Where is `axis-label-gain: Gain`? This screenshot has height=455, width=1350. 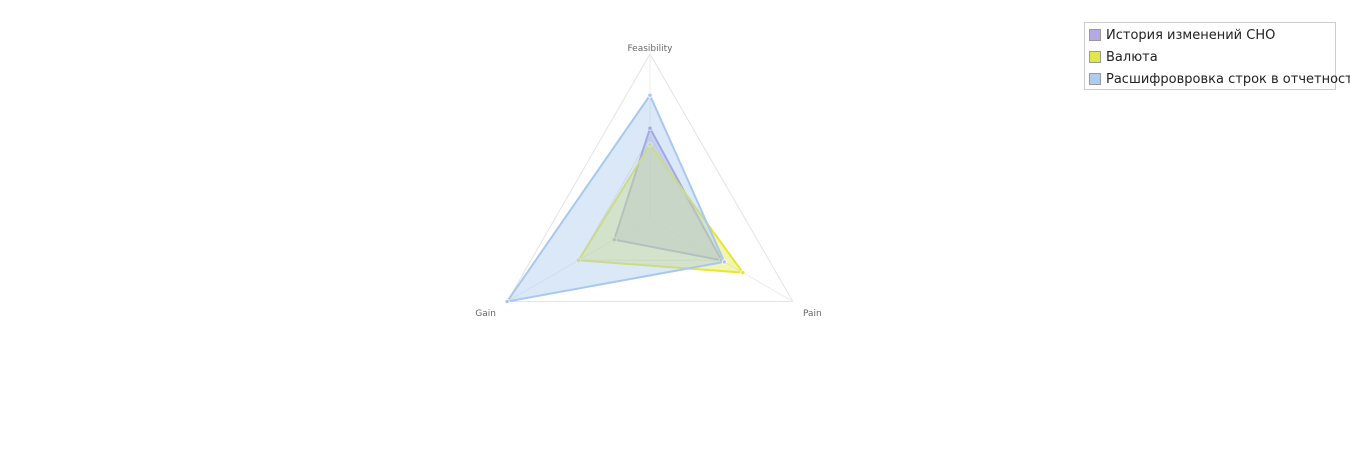 axis-label-gain: Gain is located at coordinates (485, 314).